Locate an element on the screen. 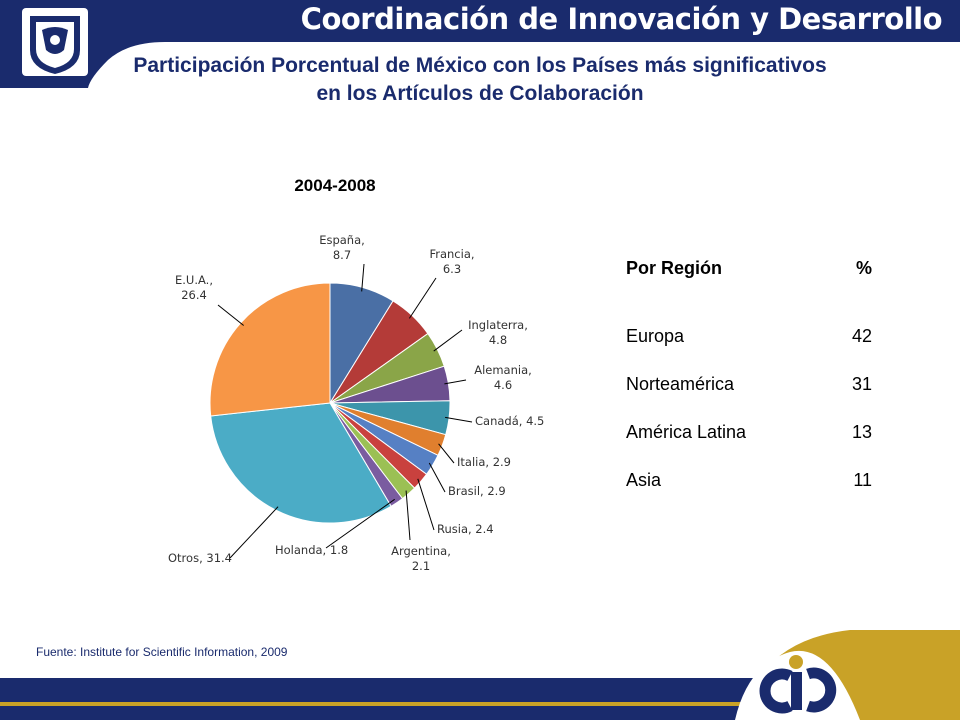 This screenshot has height=720, width=960. footer-bar is located at coordinates (480, 675).